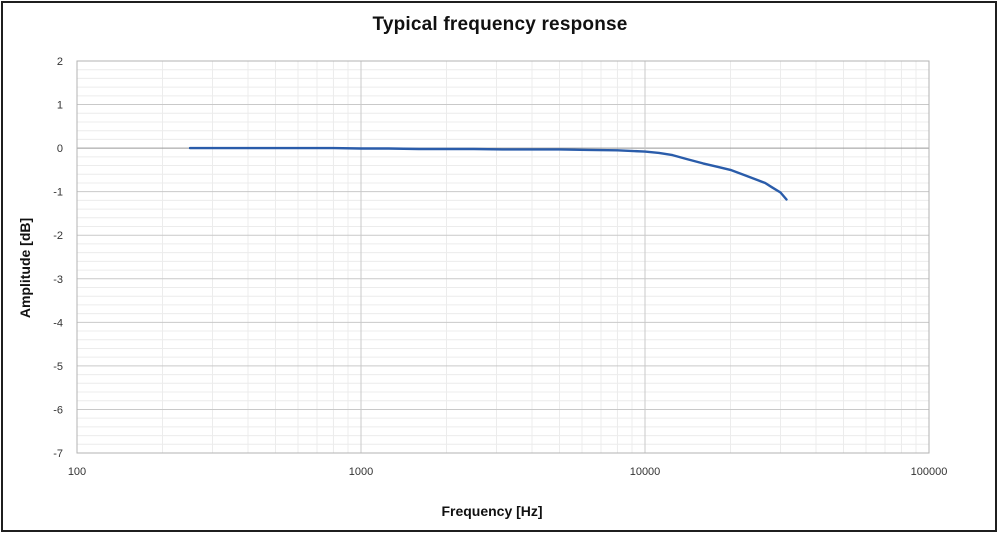  I want to click on y-tick-label: 1, so click(60, 106).